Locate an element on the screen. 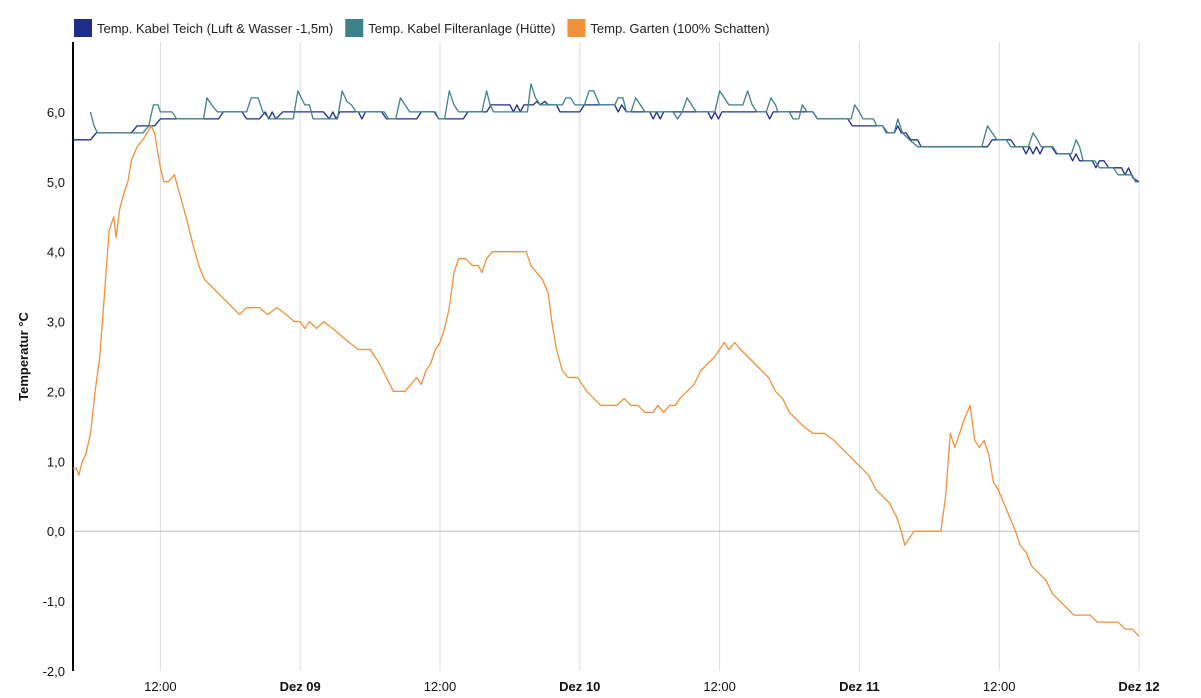 The image size is (1201, 698). y-tick-label: 0,0 is located at coordinates (56, 531).